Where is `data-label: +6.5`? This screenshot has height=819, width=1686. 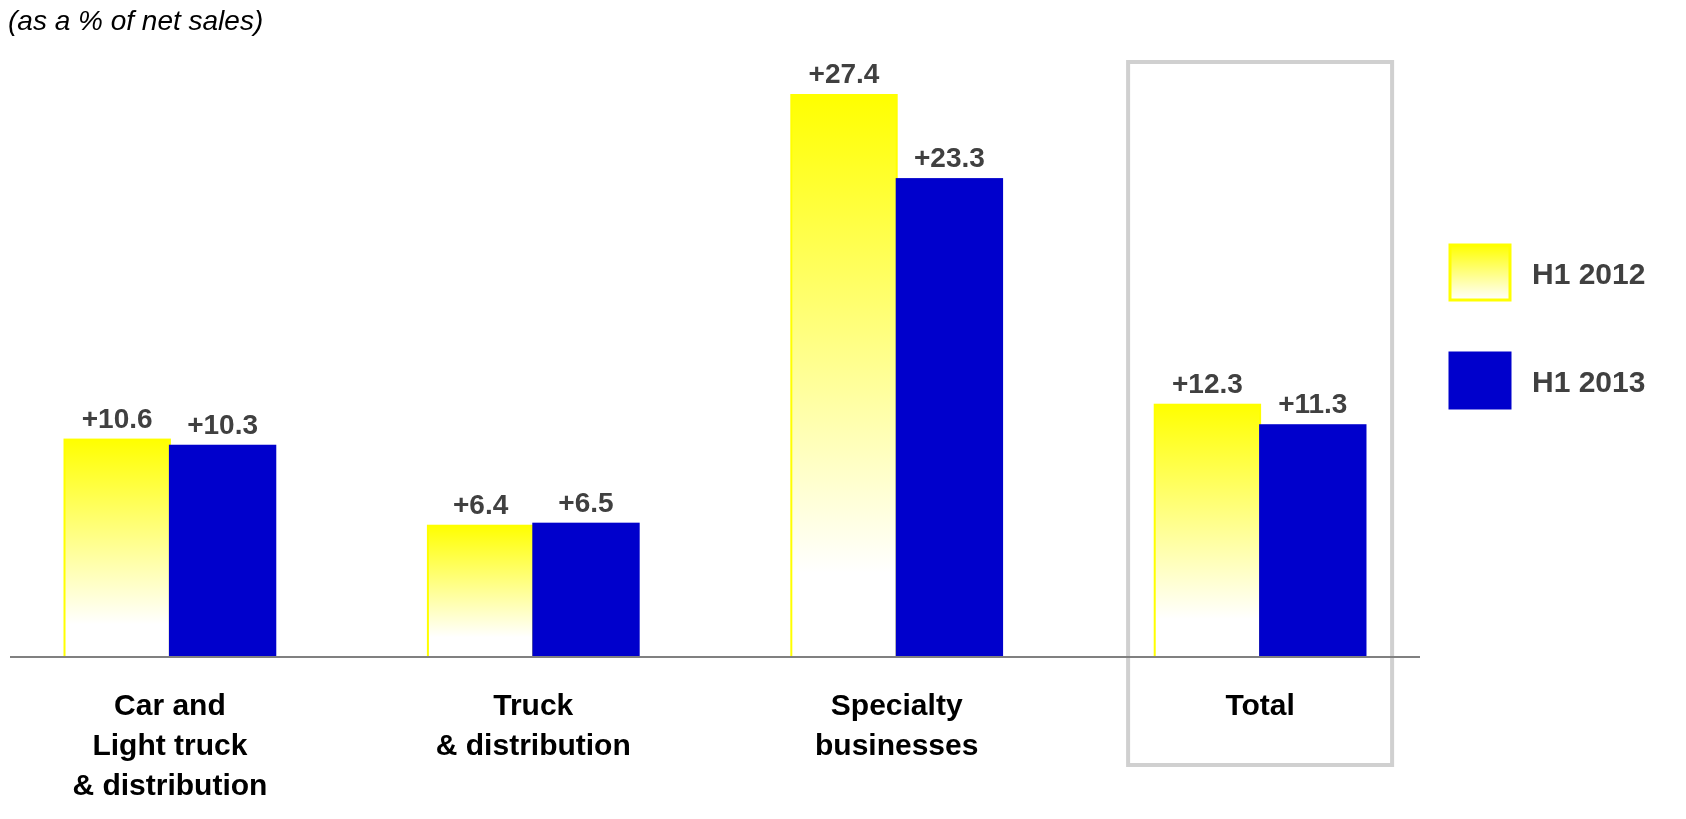
data-label: +6.5 is located at coordinates (586, 502).